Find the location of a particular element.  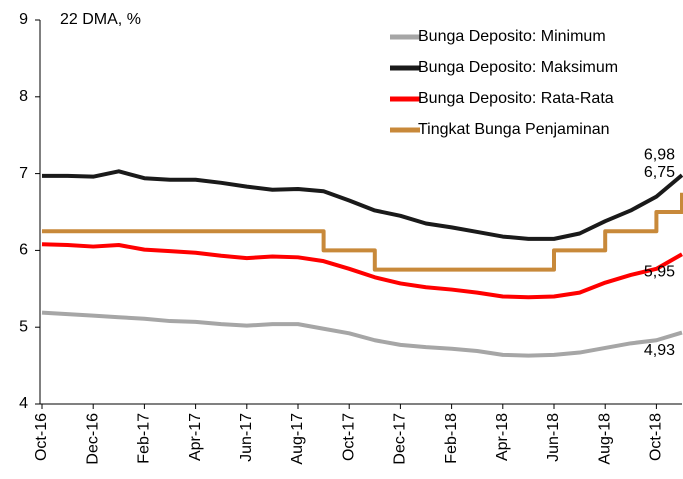

x-tick-label: Feb-18 is located at coordinates (451, 438).